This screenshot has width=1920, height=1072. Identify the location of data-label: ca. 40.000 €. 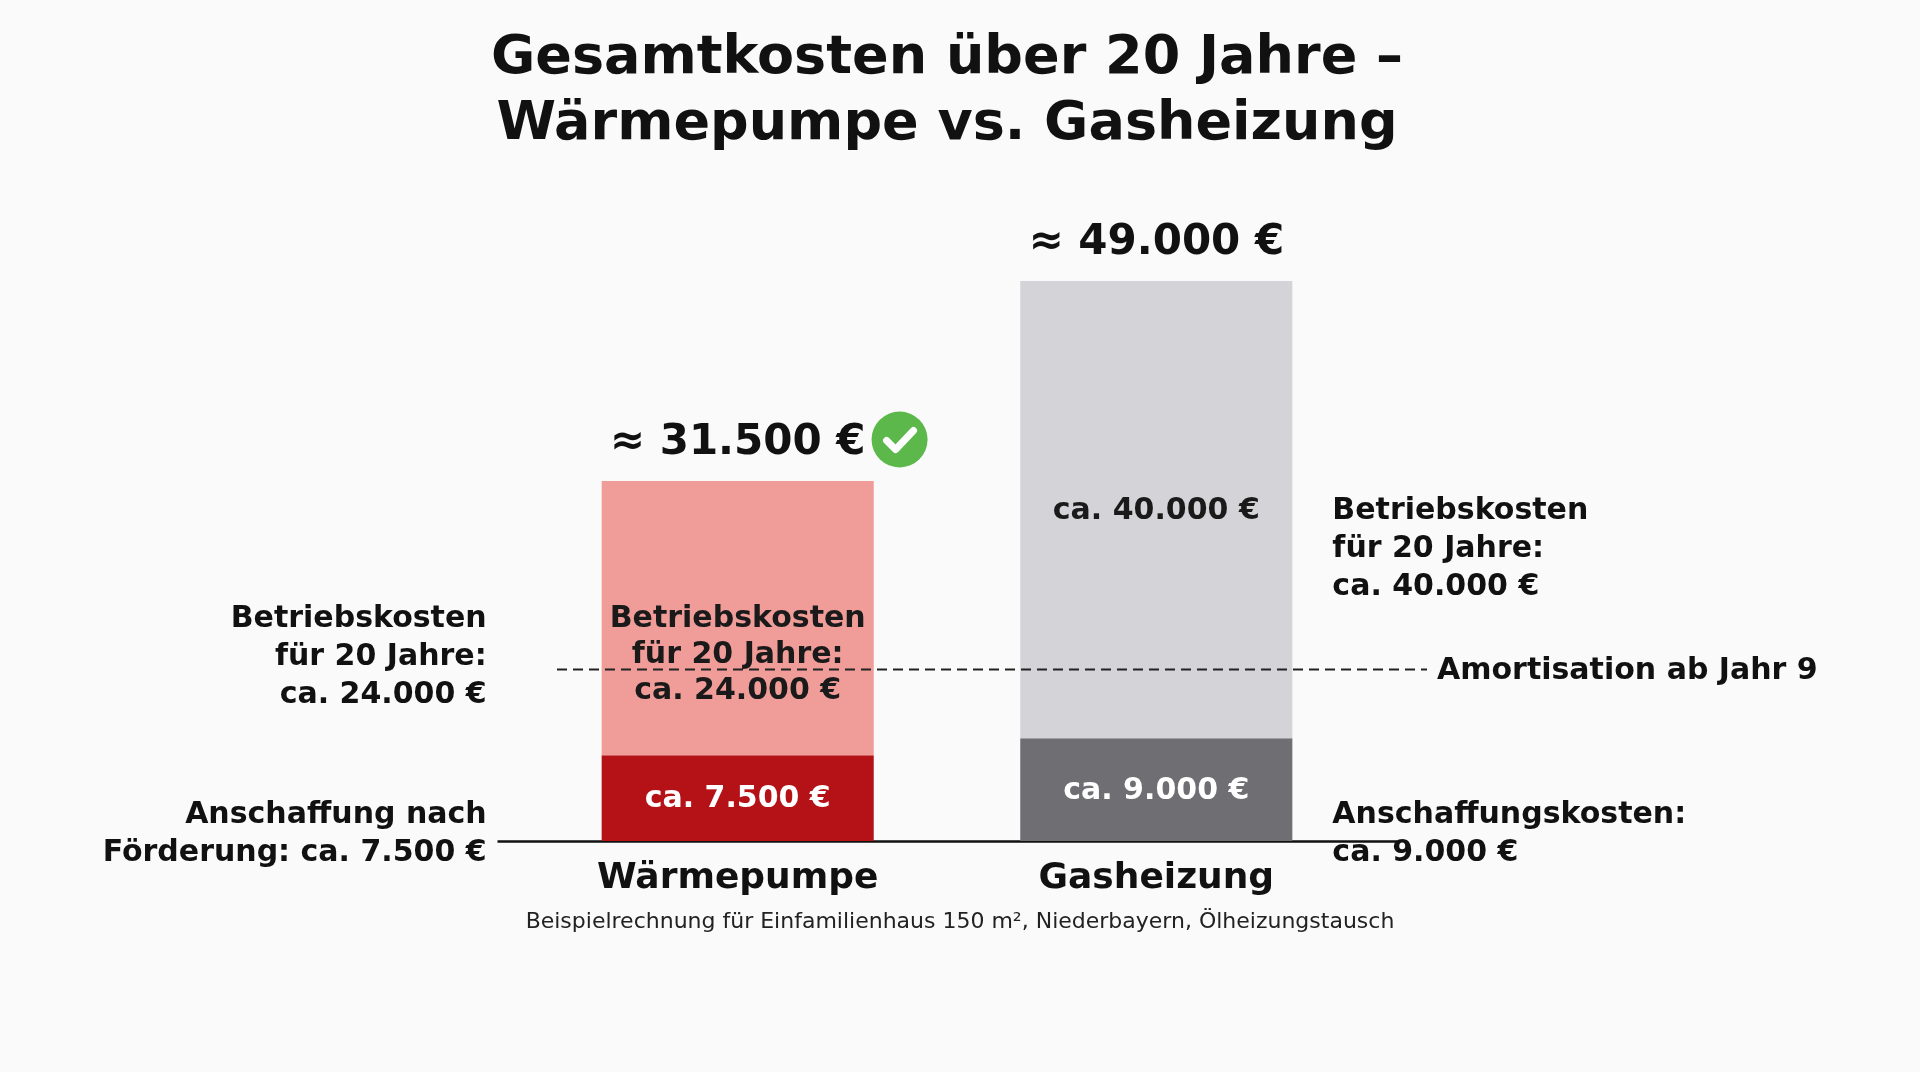
(1156, 508).